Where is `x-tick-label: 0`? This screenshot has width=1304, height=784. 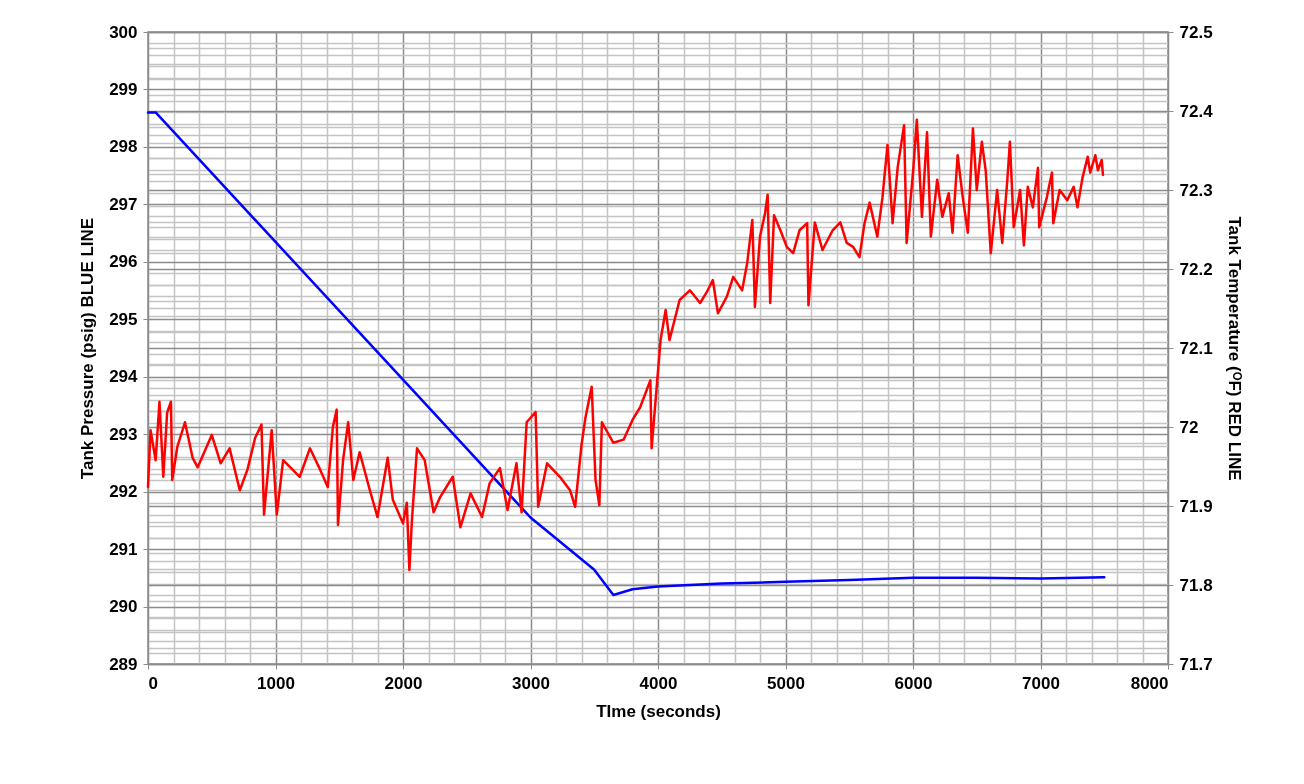
x-tick-label: 0 is located at coordinates (153, 683).